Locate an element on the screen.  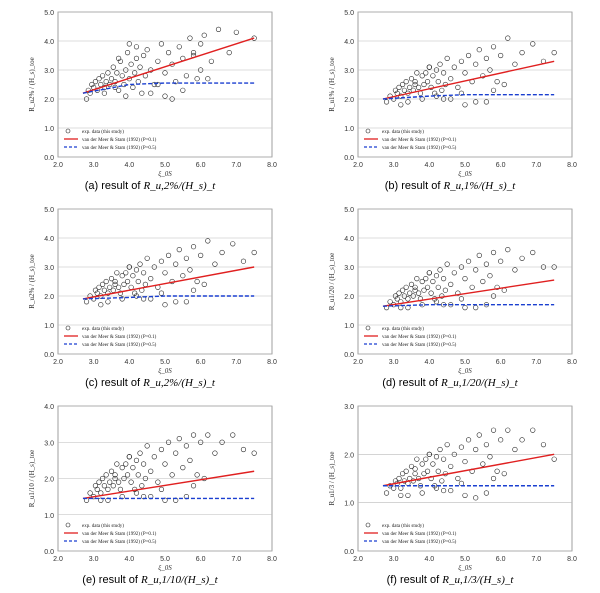
caption-prefix: (e) result of is located at coordinates (110, 580).